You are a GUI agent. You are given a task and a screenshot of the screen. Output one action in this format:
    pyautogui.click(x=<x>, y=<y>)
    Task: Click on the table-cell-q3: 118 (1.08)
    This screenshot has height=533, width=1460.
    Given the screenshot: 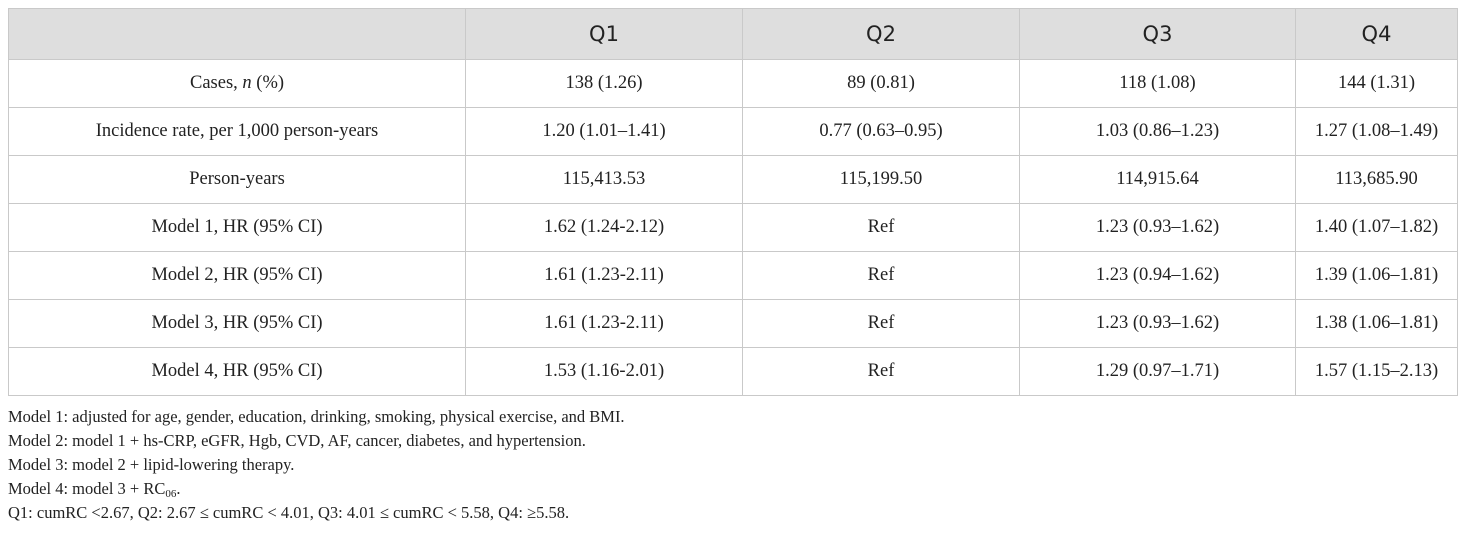 What is the action you would take?
    pyautogui.click(x=1157, y=83)
    